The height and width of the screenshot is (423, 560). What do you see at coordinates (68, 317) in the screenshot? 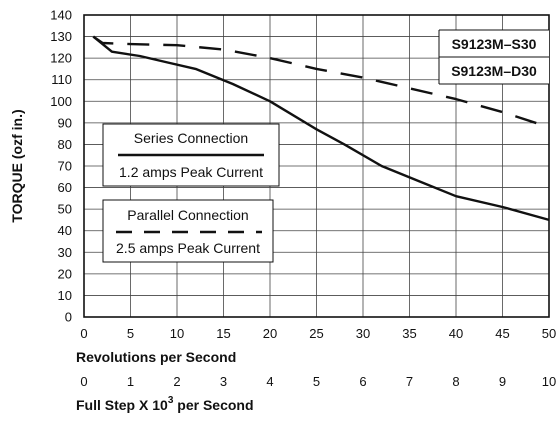
I see `y-tick-0: 0` at bounding box center [68, 317].